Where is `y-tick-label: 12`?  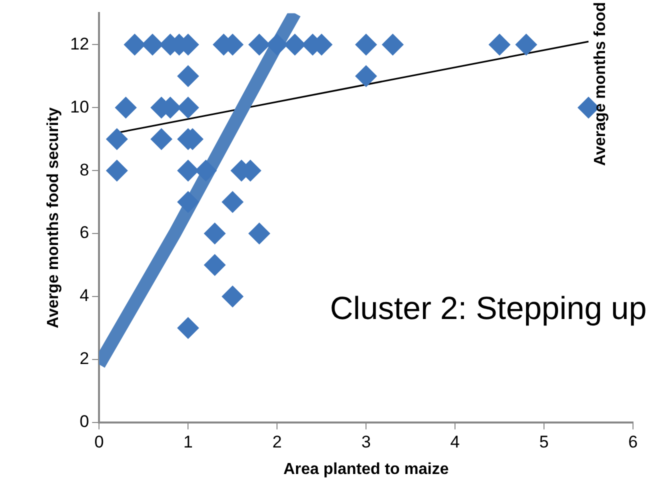 y-tick-label: 12 is located at coordinates (80, 44).